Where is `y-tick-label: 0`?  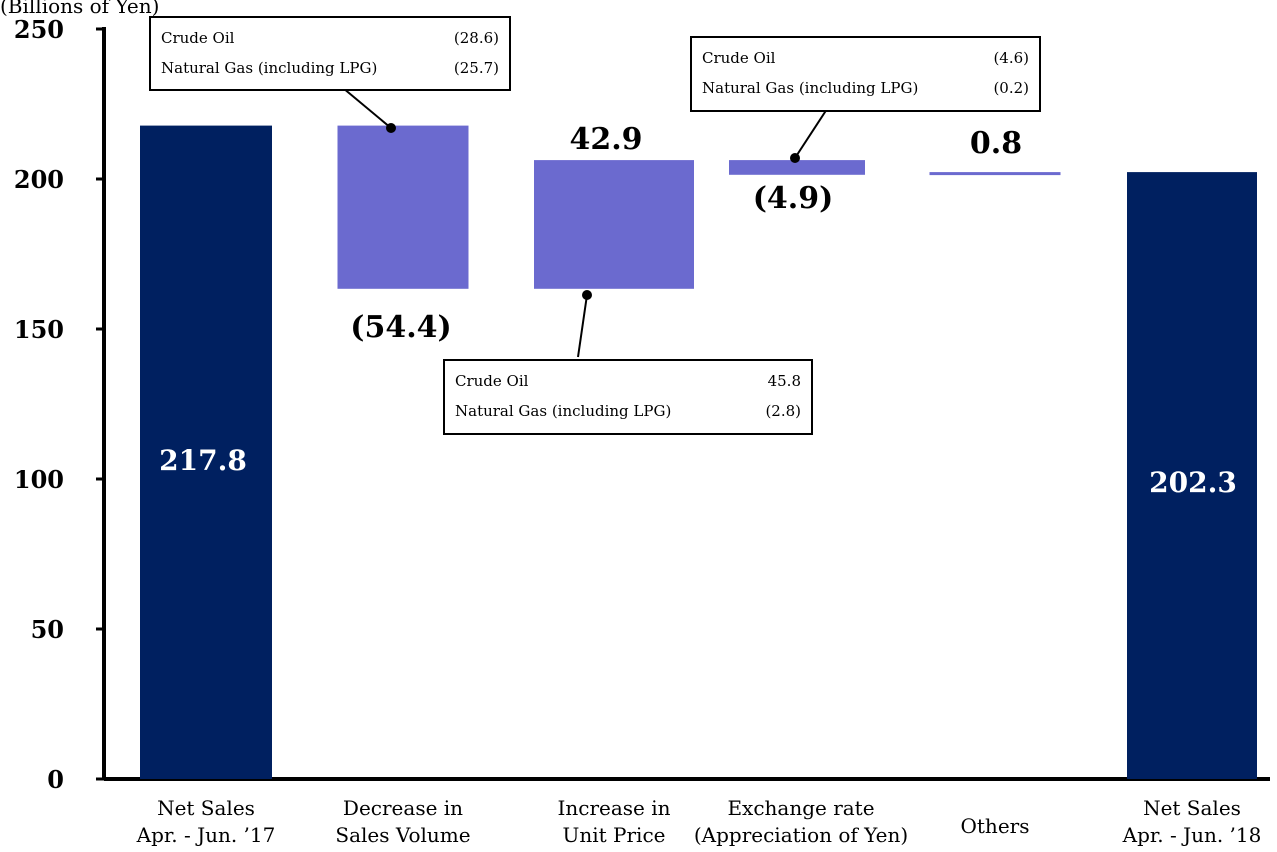
y-tick-label: 0 is located at coordinates (55, 779).